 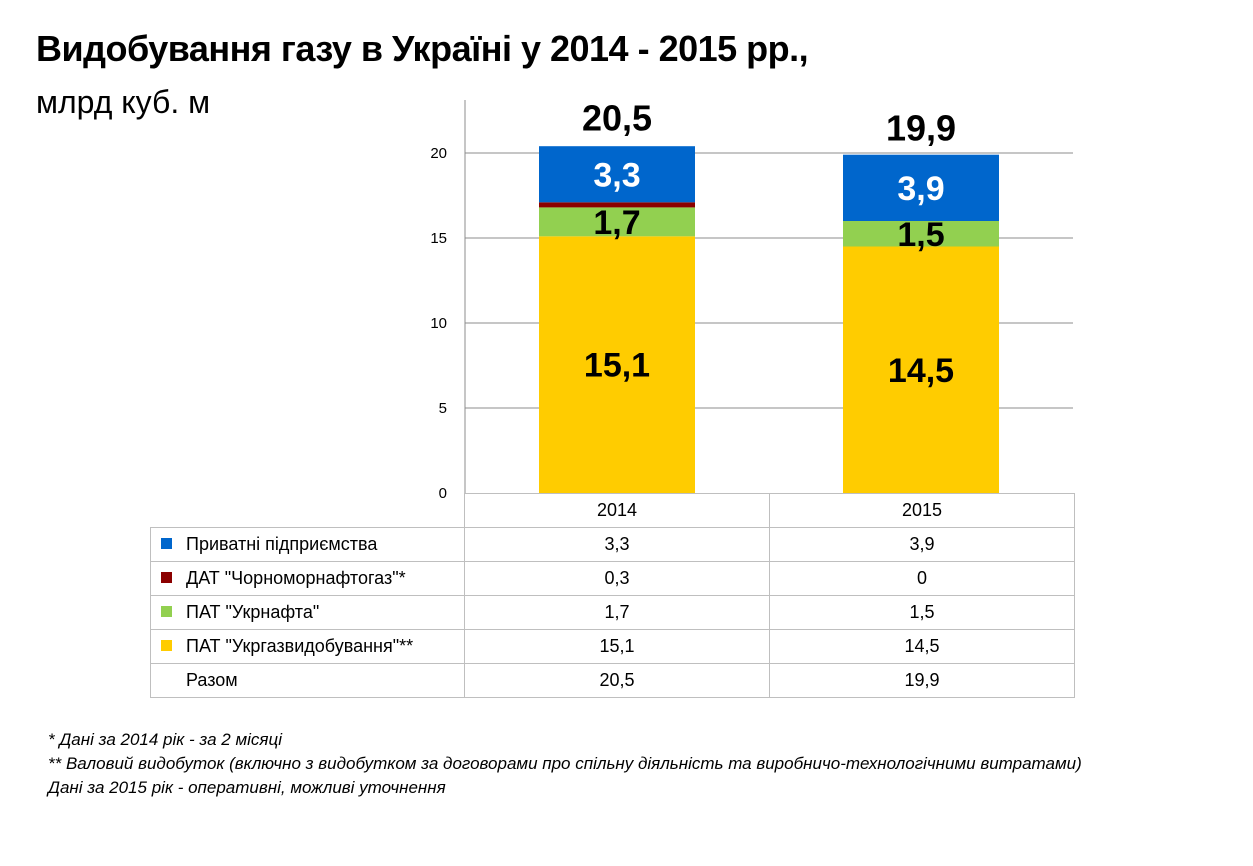 What do you see at coordinates (921, 128) in the screenshot?
I see `bar-total-label: 19,9` at bounding box center [921, 128].